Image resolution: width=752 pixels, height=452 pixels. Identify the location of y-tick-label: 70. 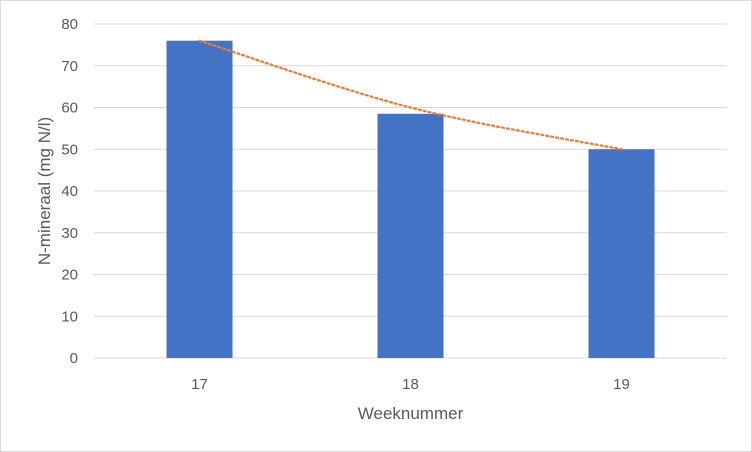
(69, 66).